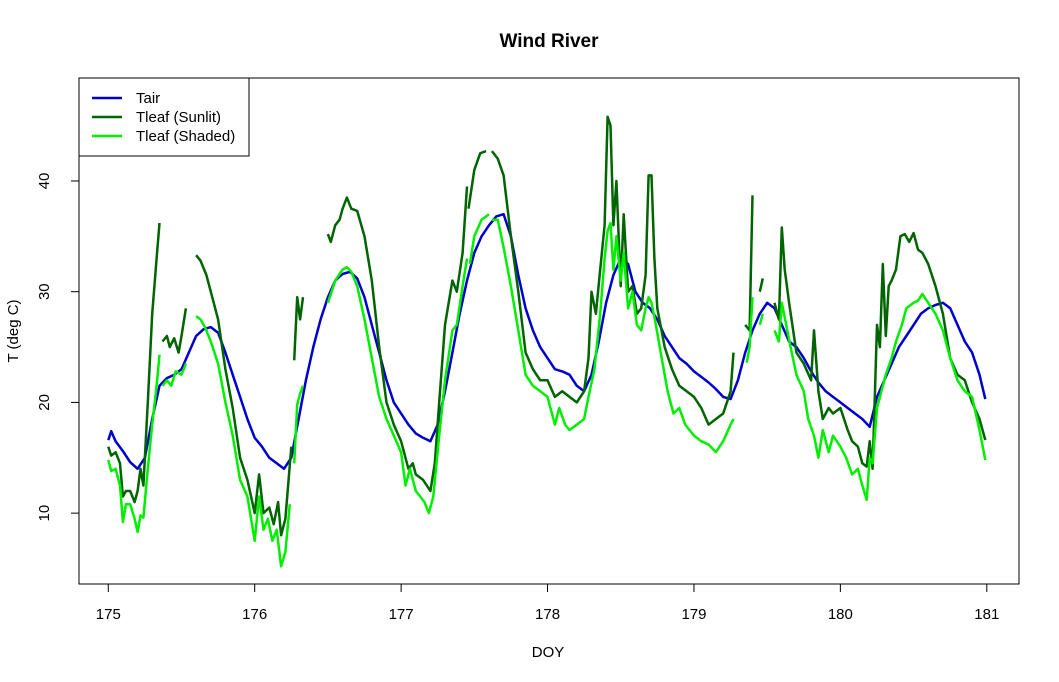 The image size is (1059, 682). What do you see at coordinates (44, 402) in the screenshot?
I see `y-tick-label: 20` at bounding box center [44, 402].